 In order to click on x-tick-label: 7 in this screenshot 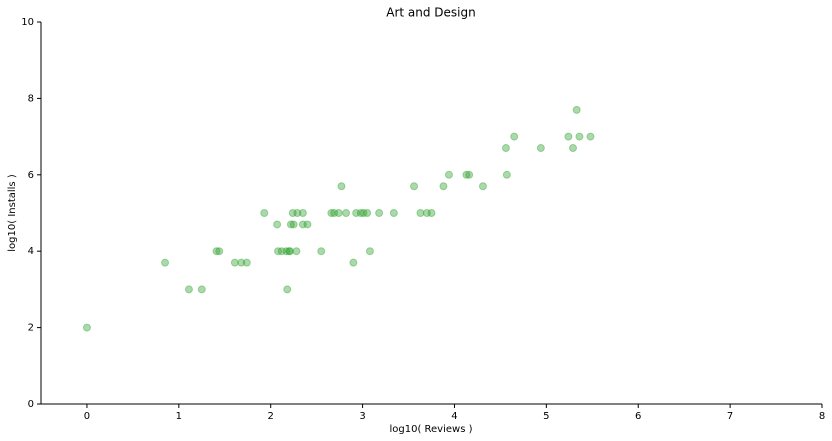, I will do `click(730, 416)`.